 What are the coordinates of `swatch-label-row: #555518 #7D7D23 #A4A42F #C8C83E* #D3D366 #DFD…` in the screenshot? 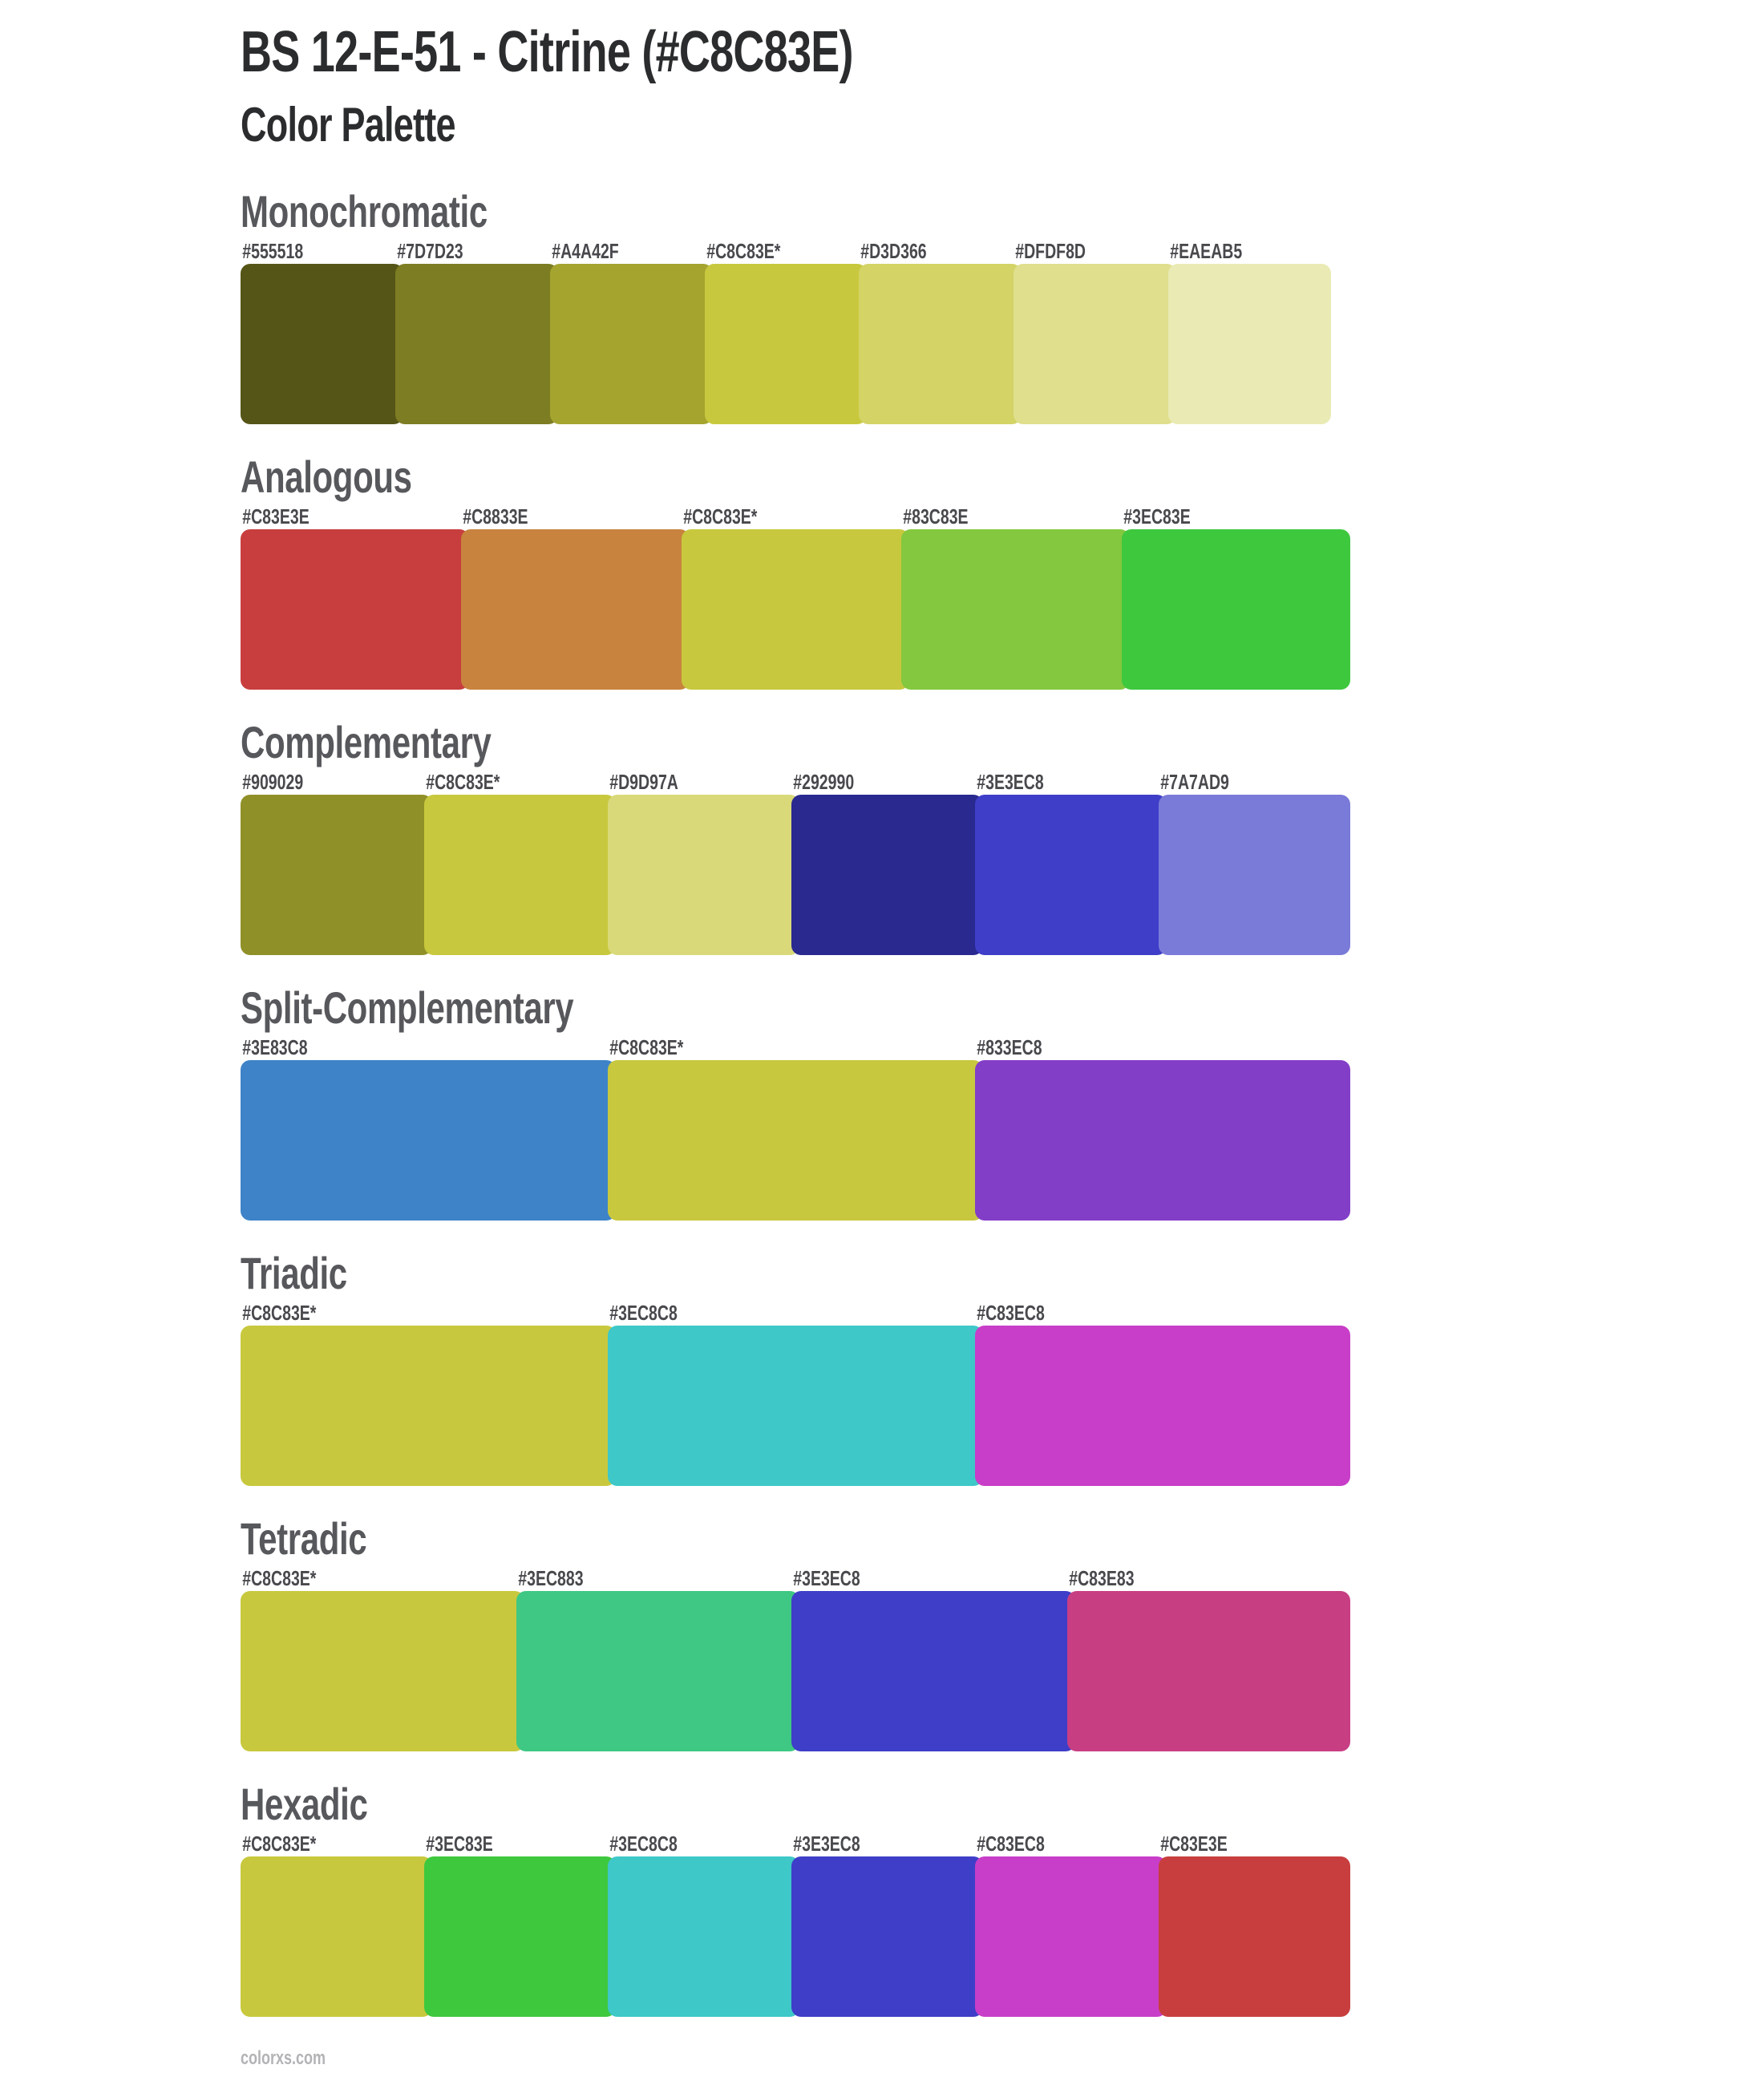 It's located at (786, 251).